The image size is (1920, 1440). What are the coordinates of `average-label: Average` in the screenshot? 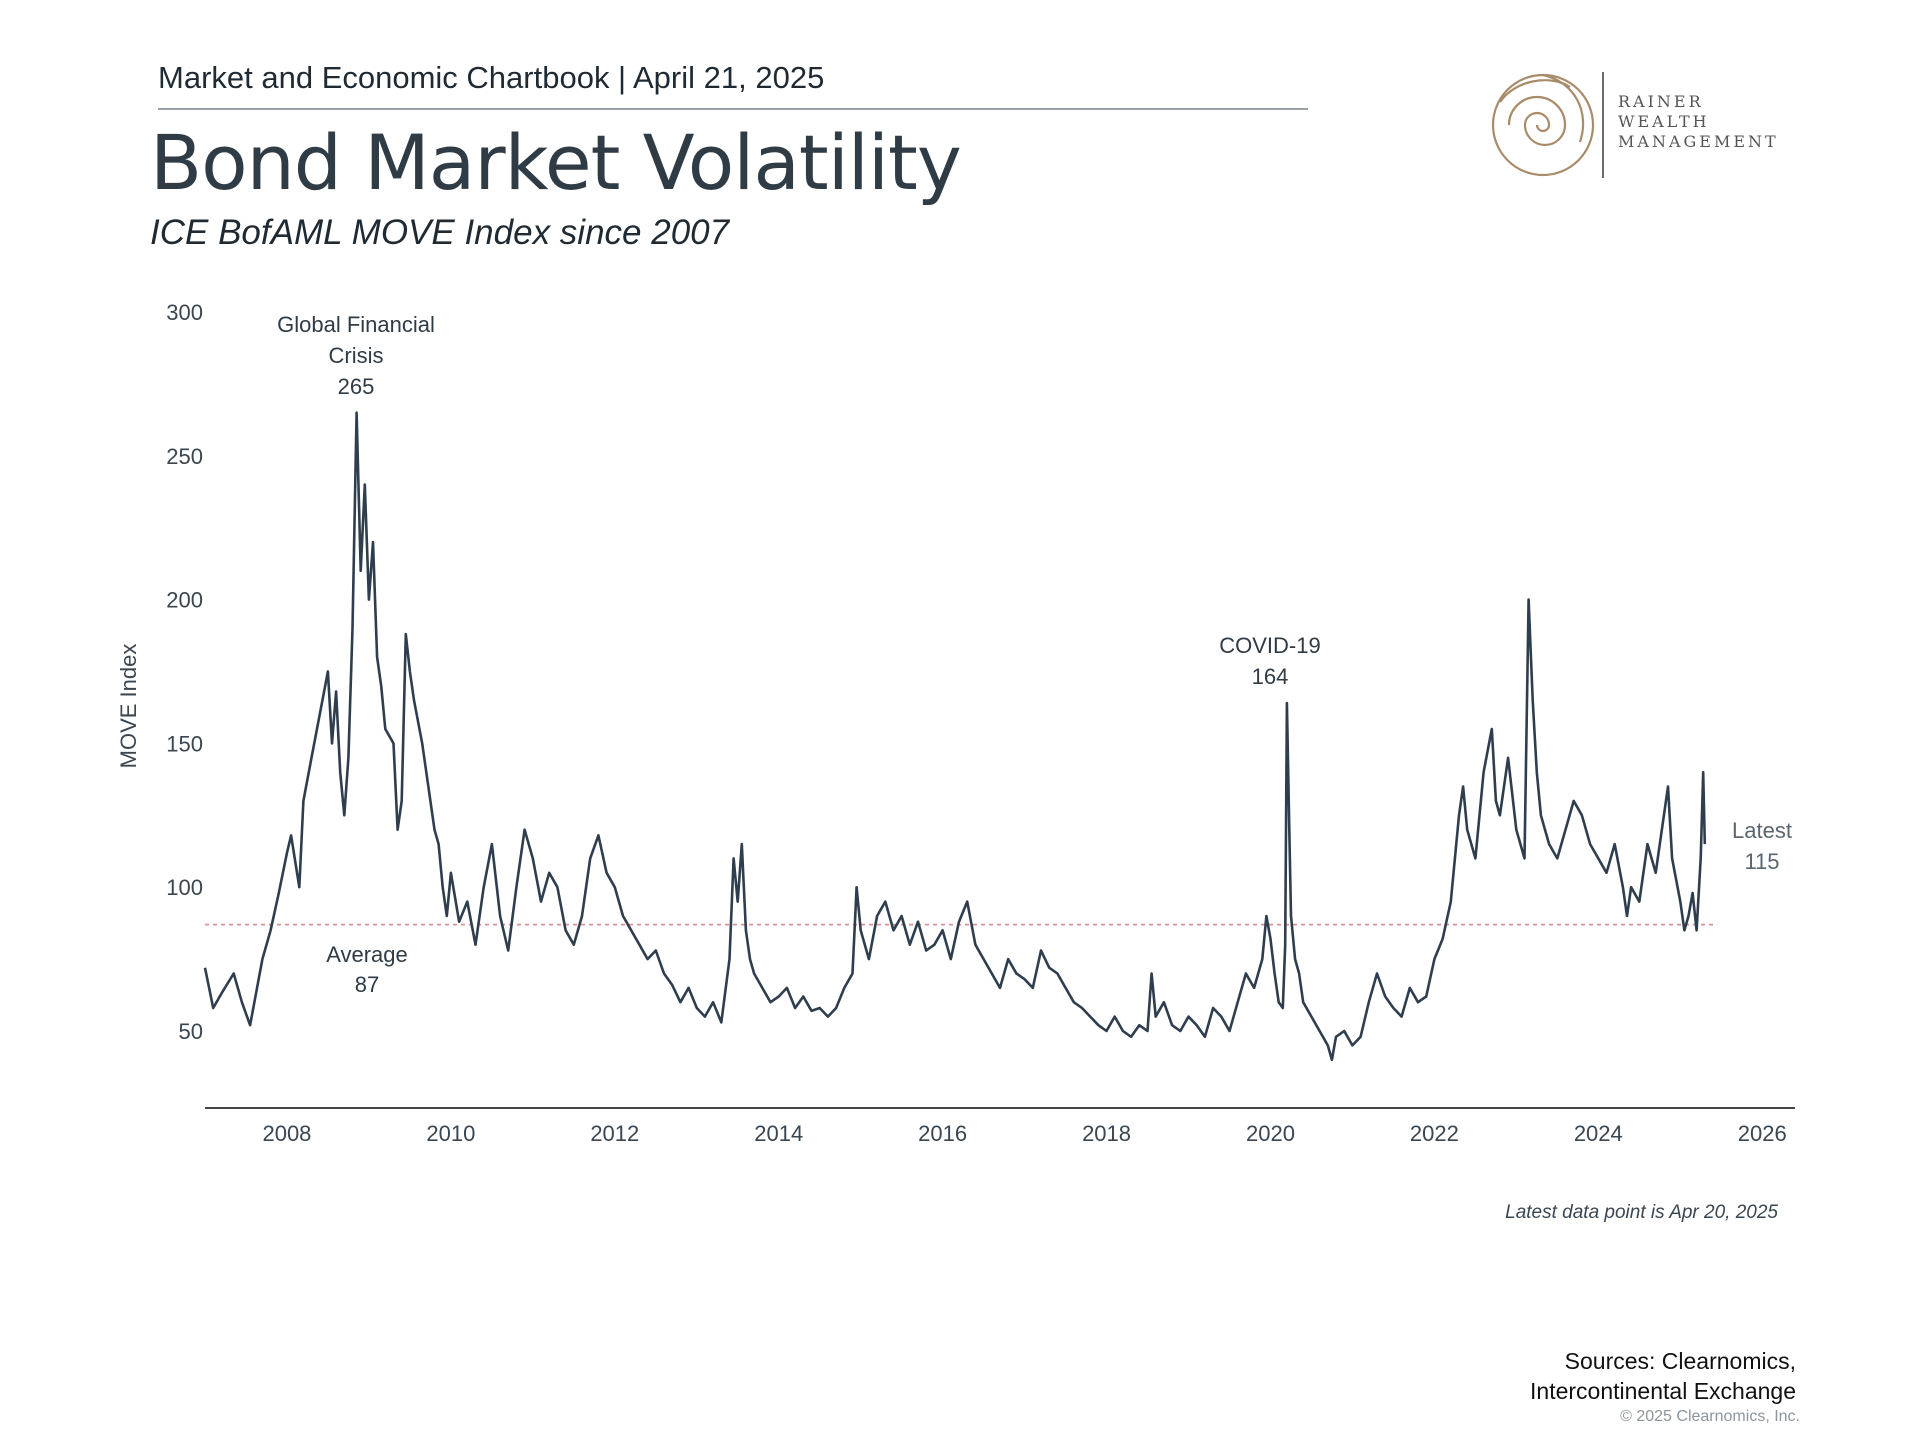 It's located at (367, 954).